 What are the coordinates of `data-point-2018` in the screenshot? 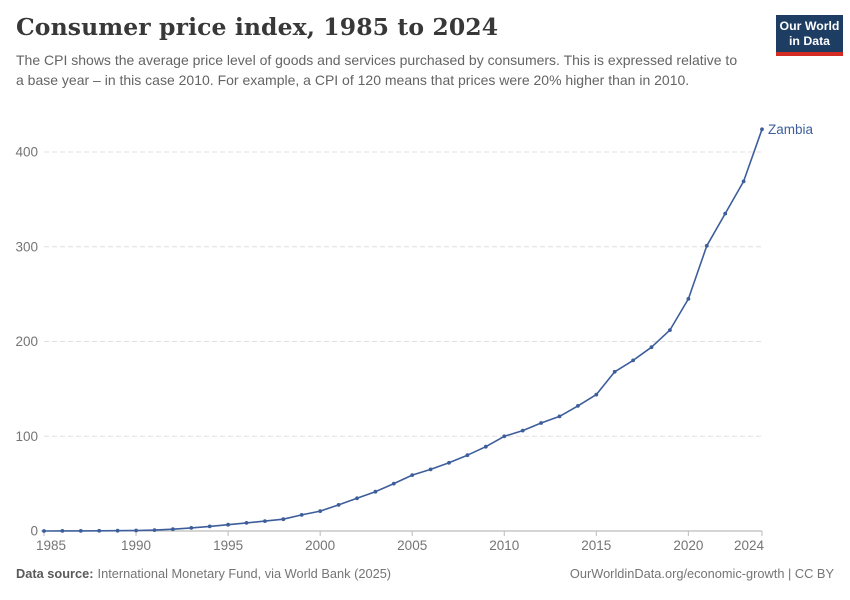 It's located at (651, 347).